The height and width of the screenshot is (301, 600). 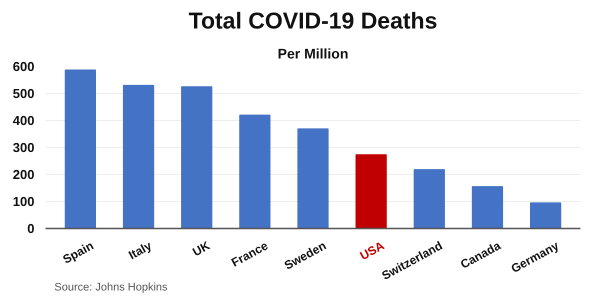 I want to click on chart-title: Total COVID-19 Deaths, so click(x=313, y=21).